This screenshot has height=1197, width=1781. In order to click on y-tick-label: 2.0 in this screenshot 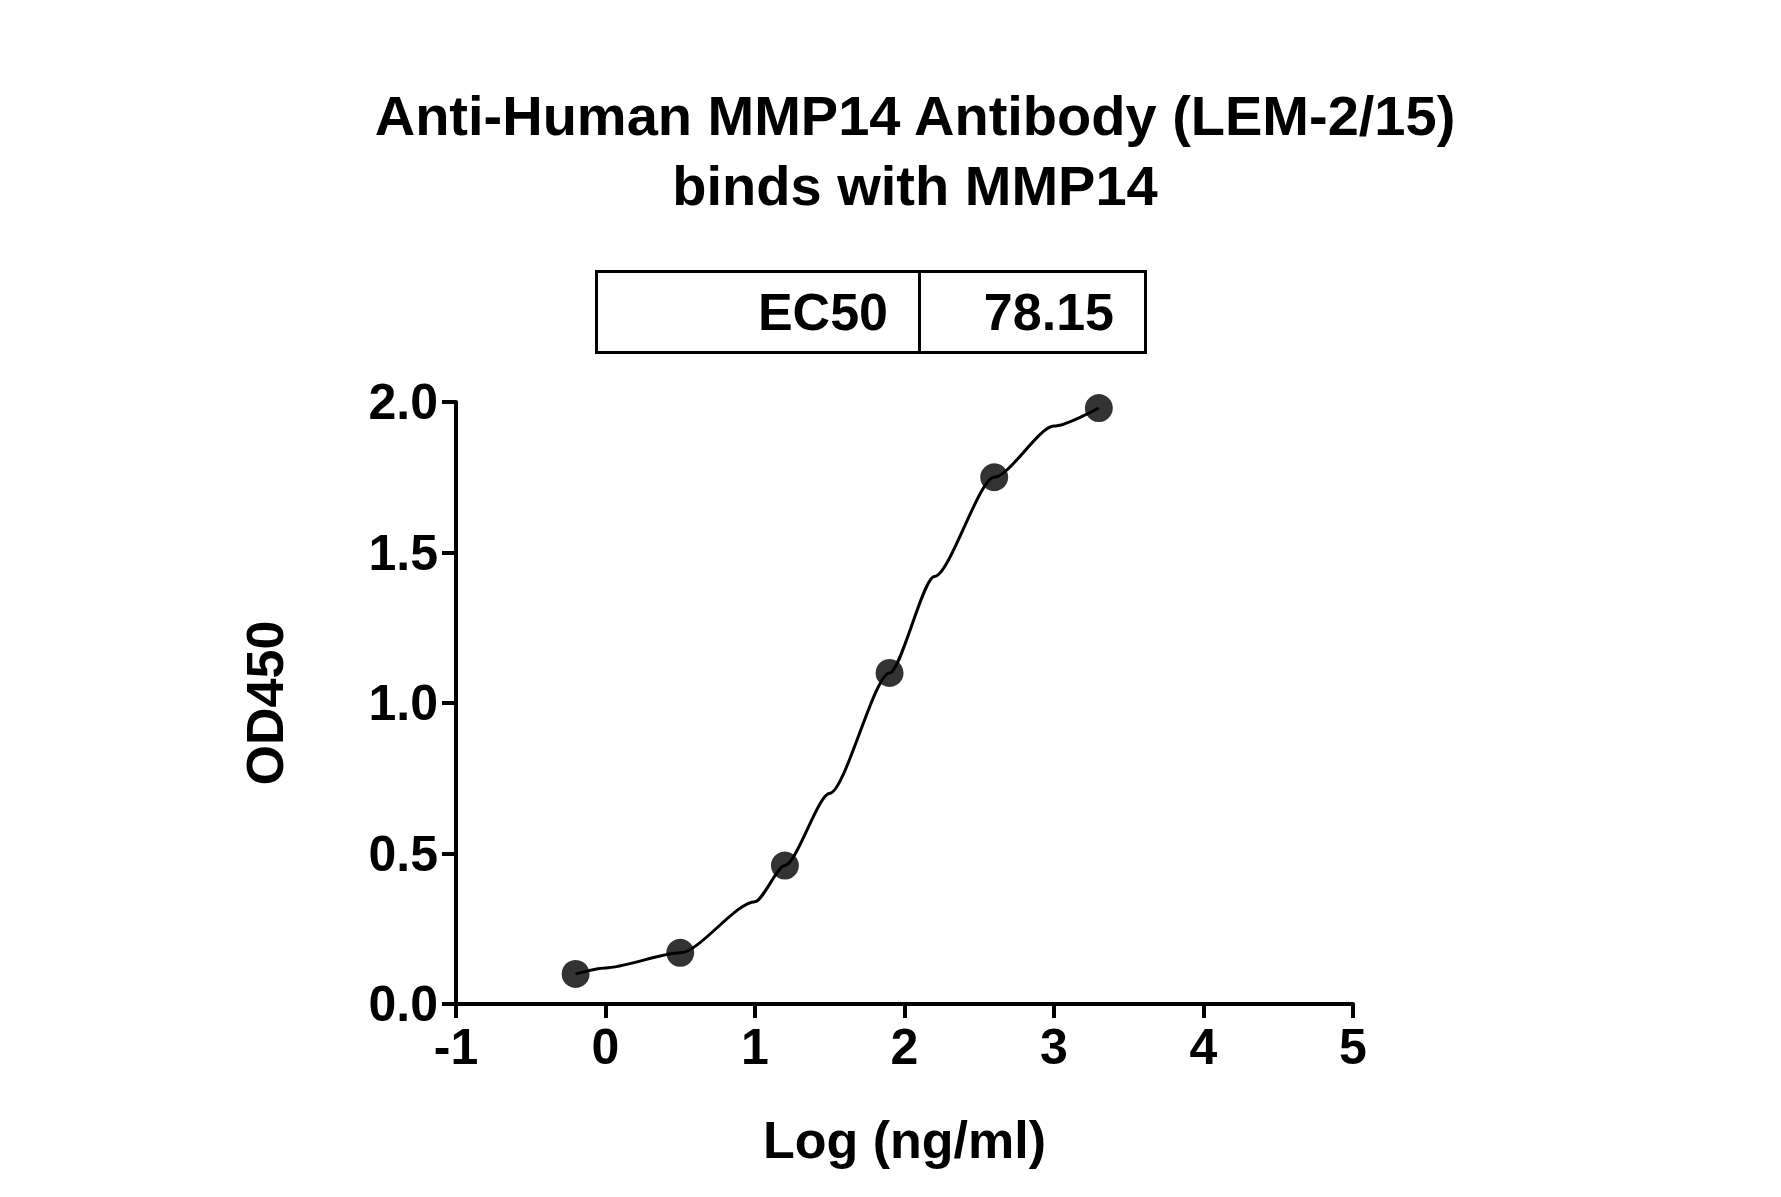, I will do `click(403, 402)`.